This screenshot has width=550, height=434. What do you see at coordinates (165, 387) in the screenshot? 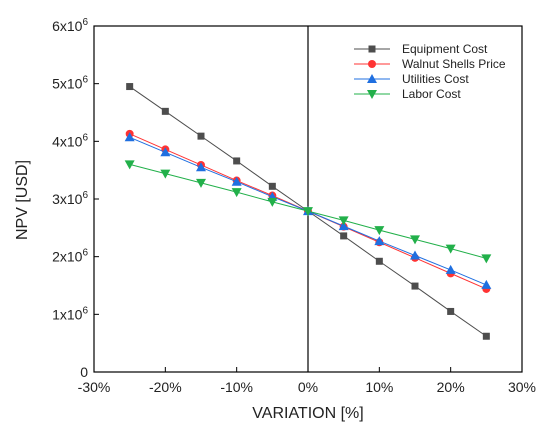
I see `x-tick-label: -20%` at bounding box center [165, 387].